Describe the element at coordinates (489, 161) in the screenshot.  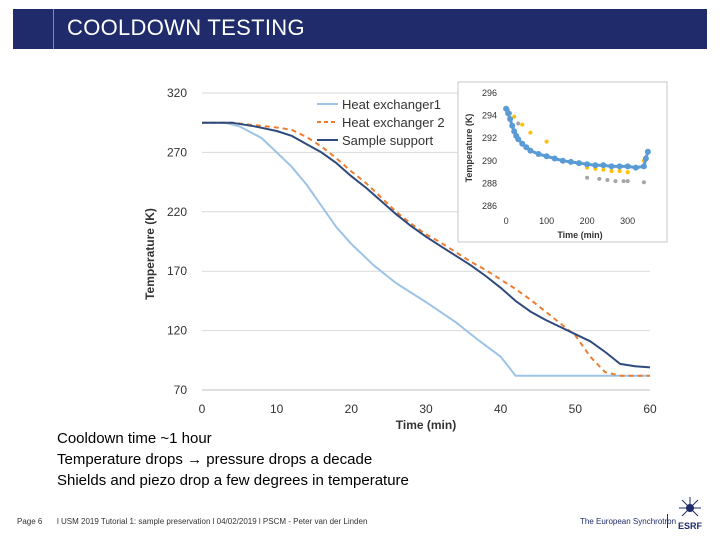
I see `inset-y-tick-label: 290` at that location.